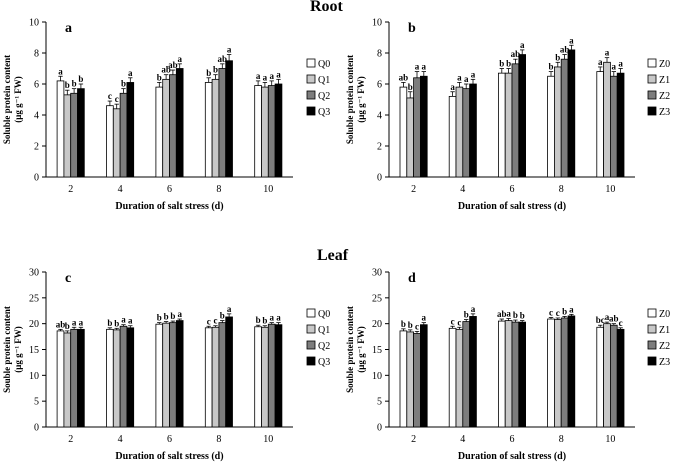  What do you see at coordinates (350, 99) in the screenshot?
I see `y-axis-title: Soluble protein content` at bounding box center [350, 99].